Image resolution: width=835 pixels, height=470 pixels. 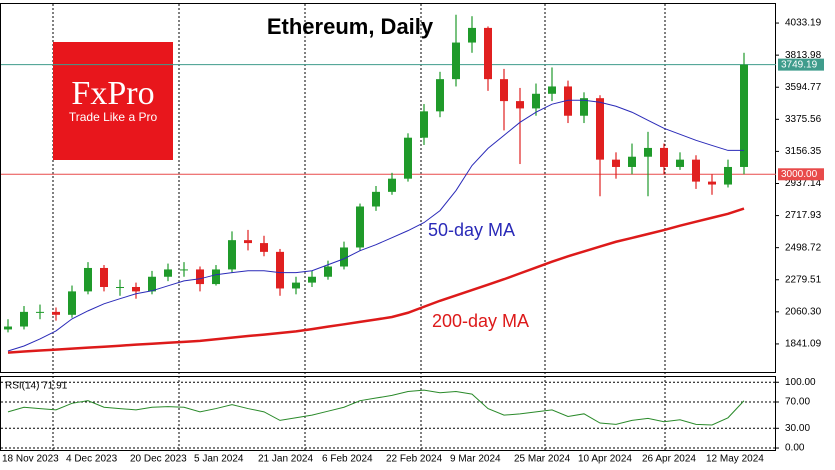 I want to click on y-tick-label: 3375.56, so click(x=803, y=119).